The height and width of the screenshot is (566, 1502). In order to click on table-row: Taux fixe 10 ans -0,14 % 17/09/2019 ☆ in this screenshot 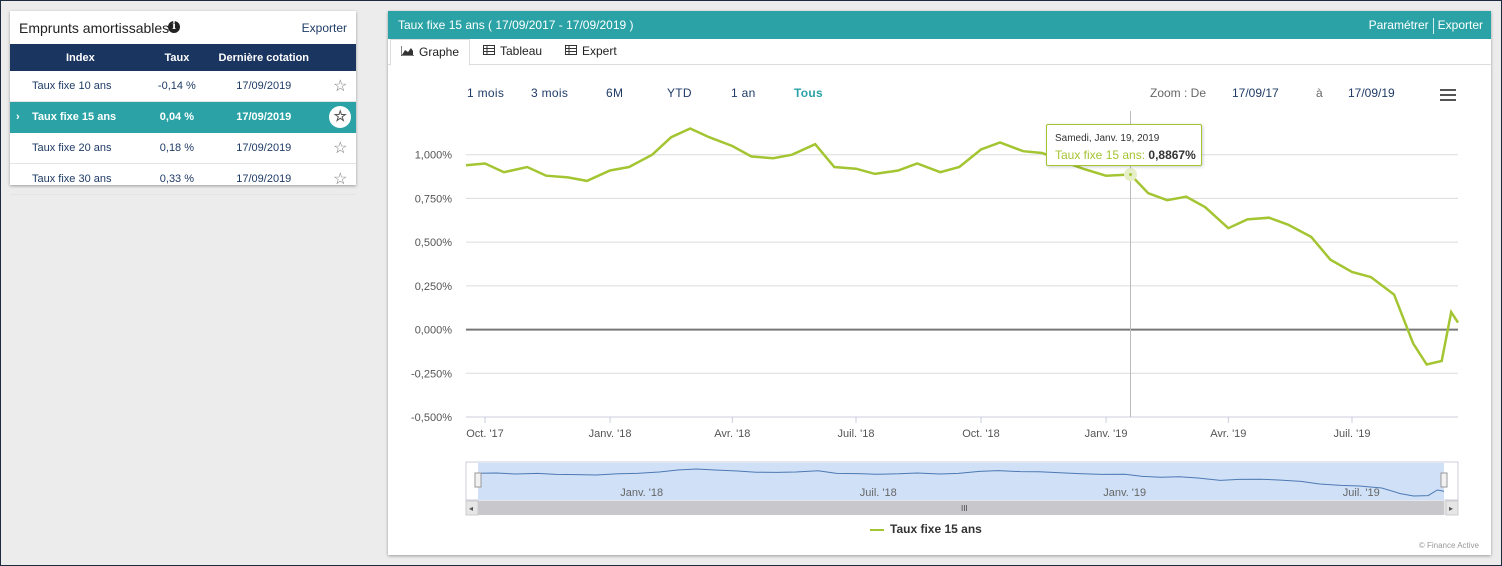, I will do `click(183, 86)`.